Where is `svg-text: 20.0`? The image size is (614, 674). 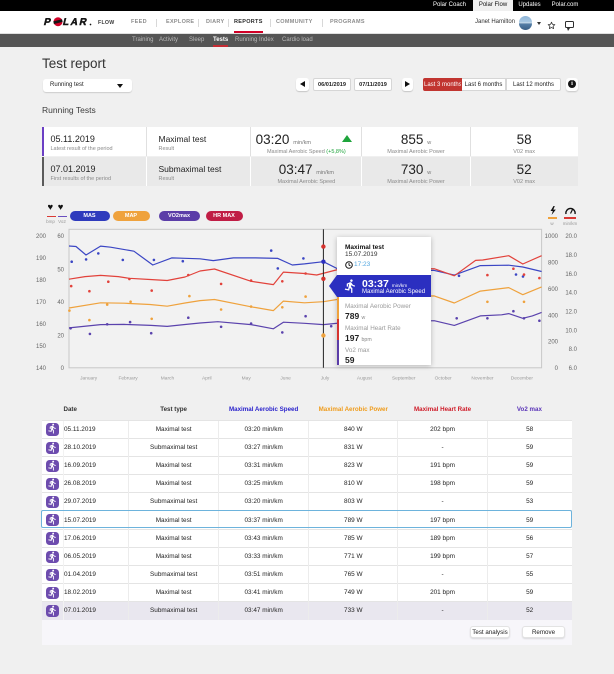 svg-text: 20.0 is located at coordinates (571, 237).